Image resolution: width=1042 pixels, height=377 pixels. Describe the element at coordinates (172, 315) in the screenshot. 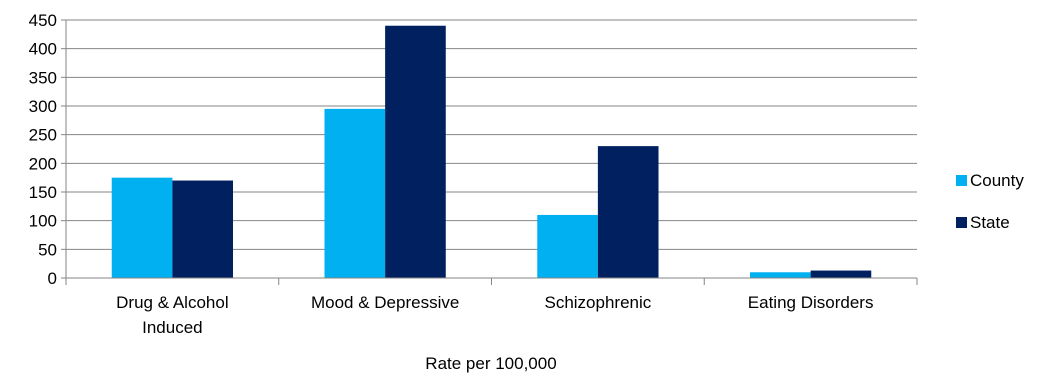

I see `x-category-label: Drug & Alcohol Induced` at that location.